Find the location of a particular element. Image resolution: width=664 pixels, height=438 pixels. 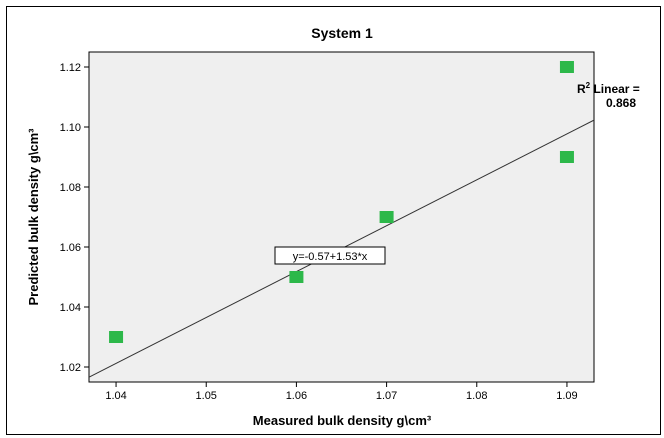

chart-title: System 1 is located at coordinates (342, 33).